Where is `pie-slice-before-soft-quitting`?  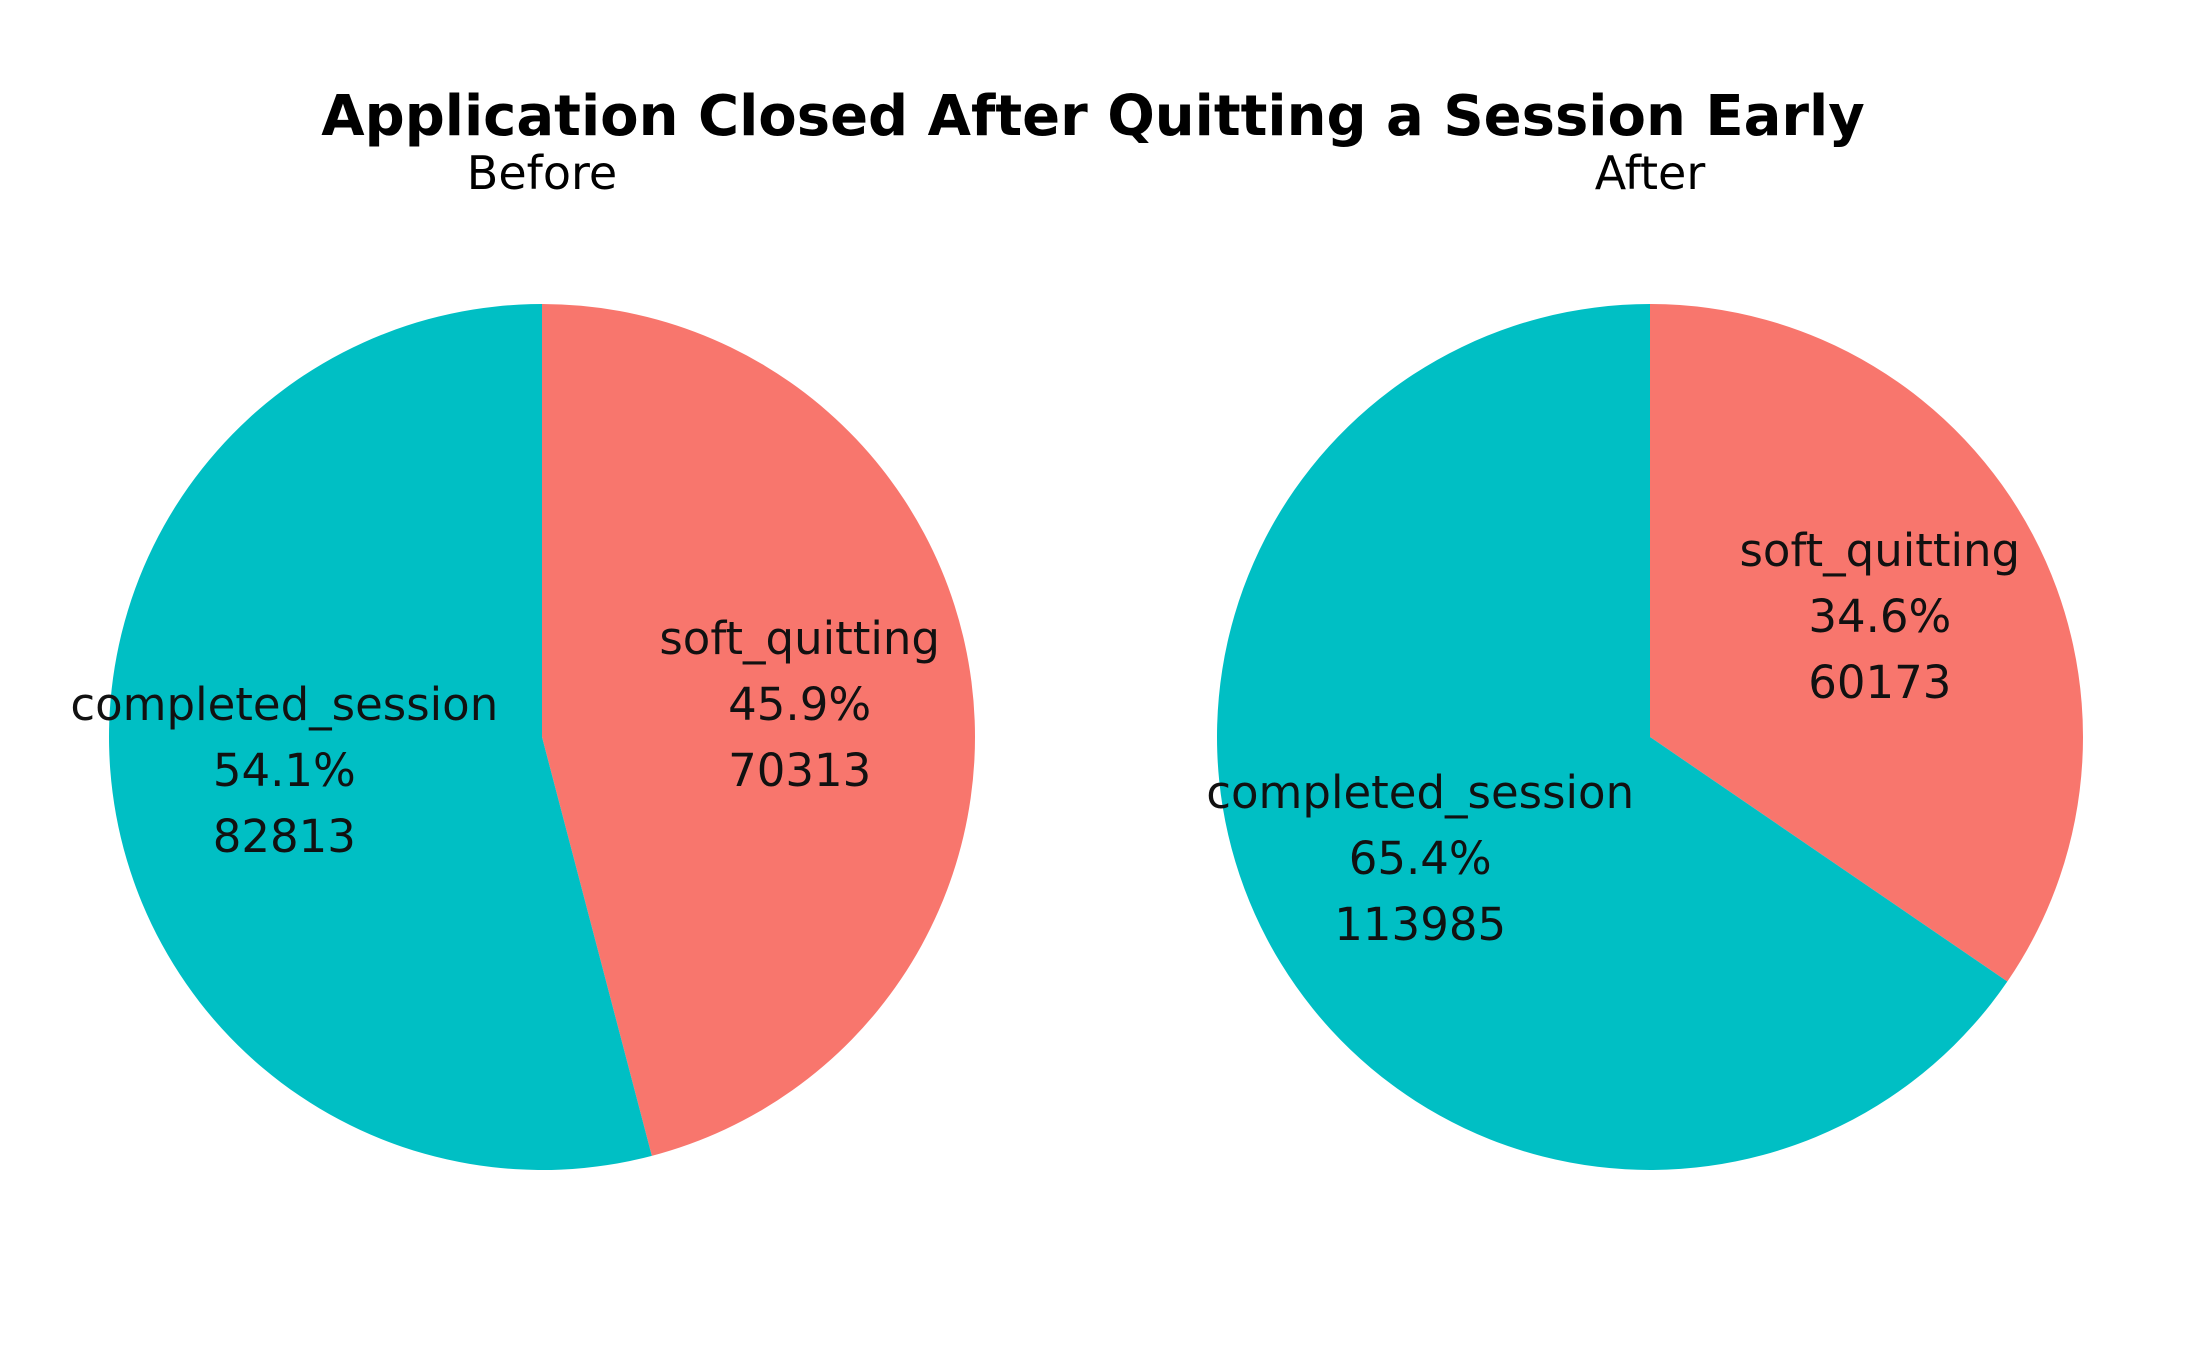
pie-slice-before-soft-quitting is located at coordinates (759, 730).